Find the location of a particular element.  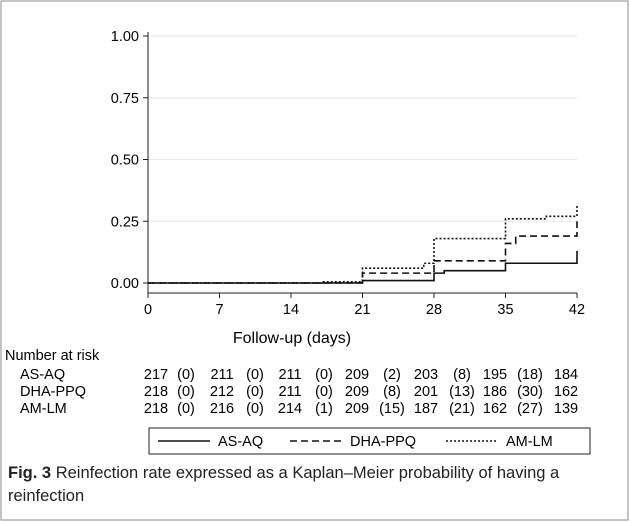

x-axis-ticks: 0 7 14 21 28 35 42 is located at coordinates (364, 305).